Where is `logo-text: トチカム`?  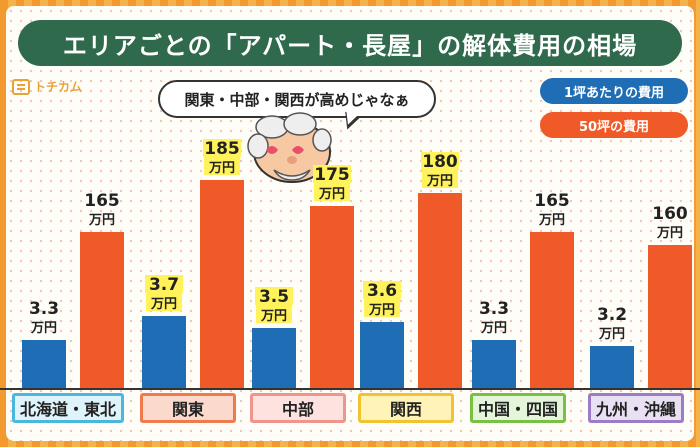 logo-text: トチカム is located at coordinates (58, 87).